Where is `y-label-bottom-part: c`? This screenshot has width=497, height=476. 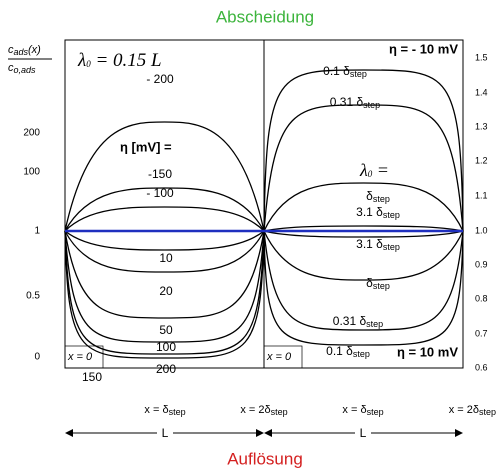 y-label-bottom-part: c is located at coordinates (11, 68).